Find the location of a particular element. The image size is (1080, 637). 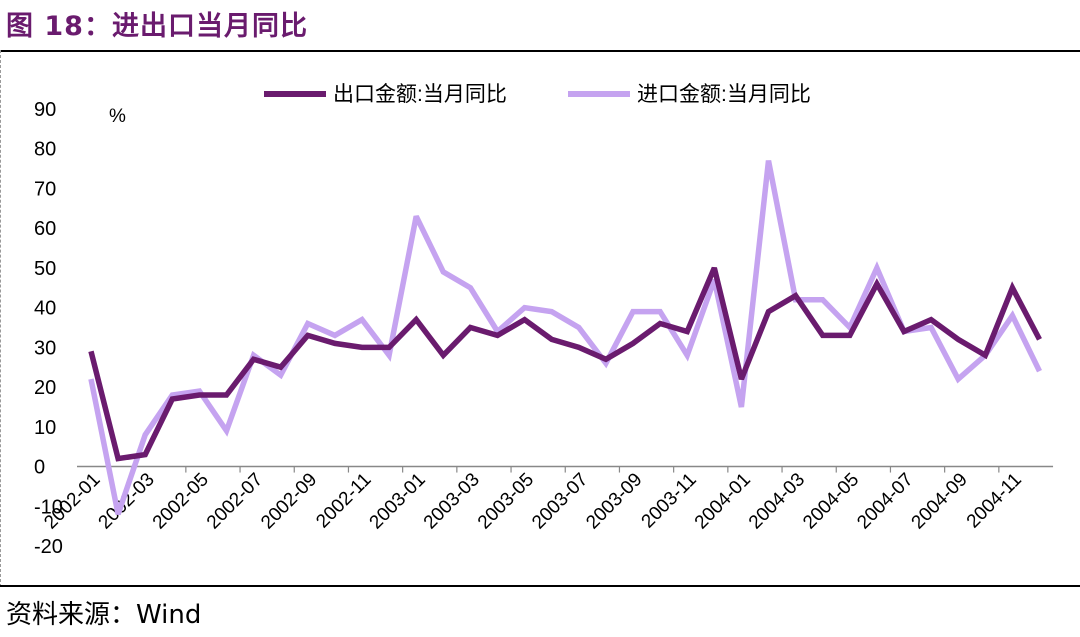

y-tick-label: -20 is located at coordinates (48, 547).